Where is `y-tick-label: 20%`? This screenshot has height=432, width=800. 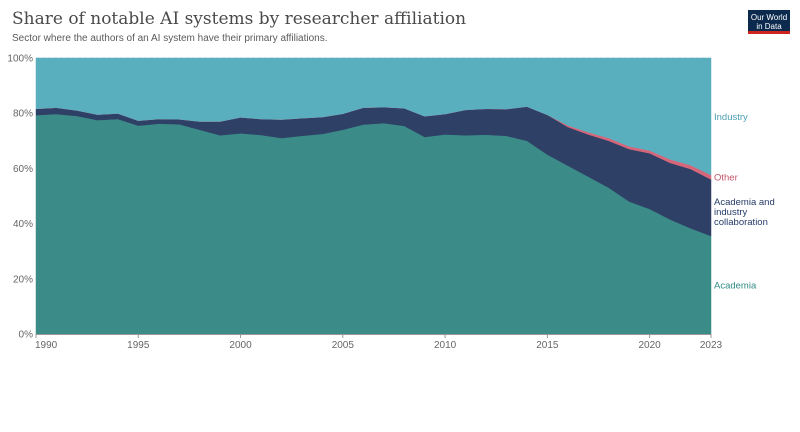 y-tick-label: 20% is located at coordinates (23, 279).